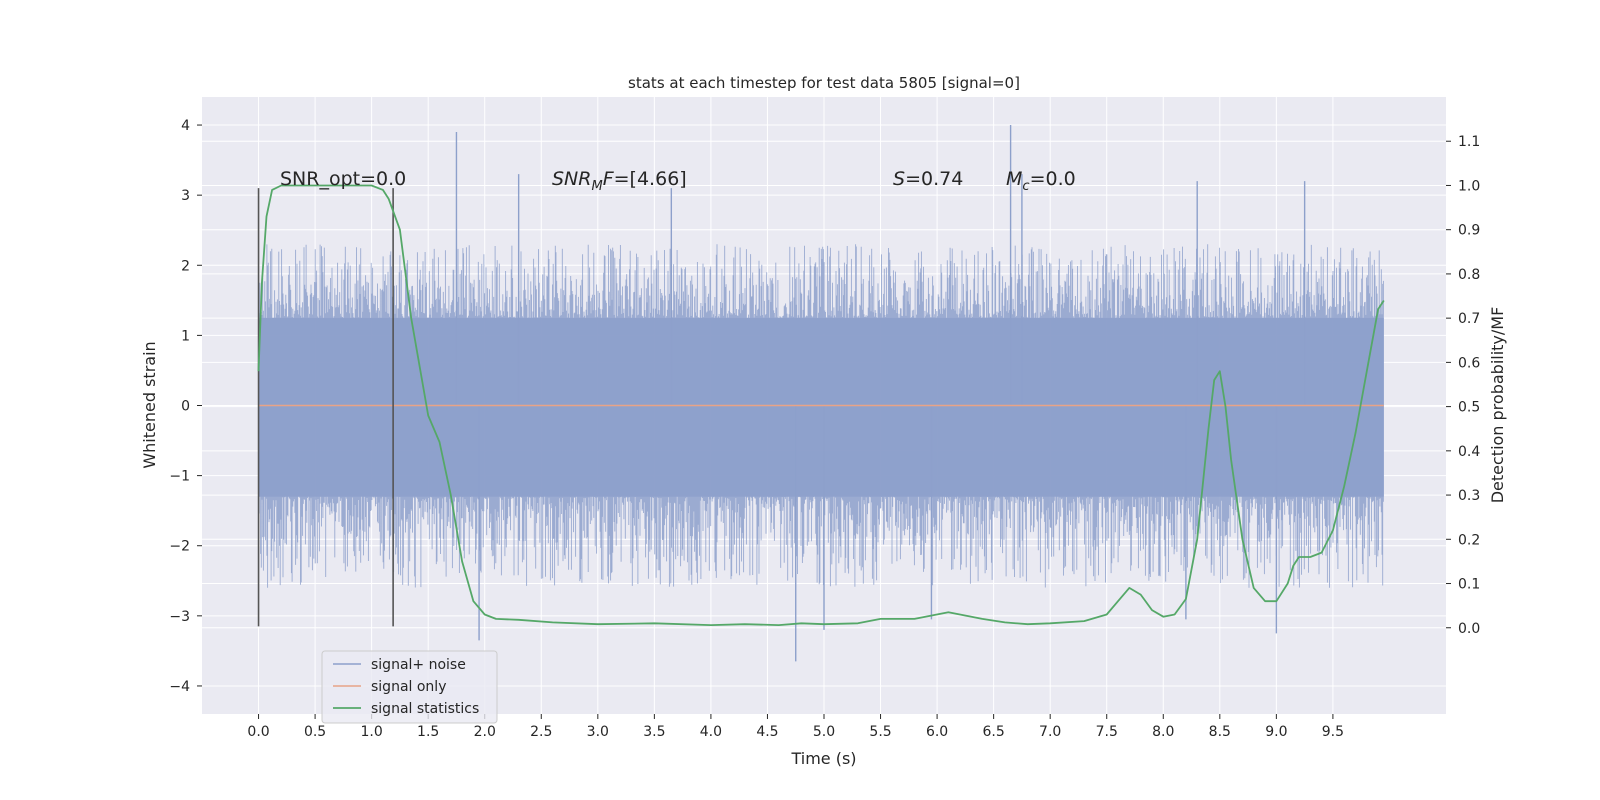 This screenshot has height=800, width=1600. What do you see at coordinates (934, 179) in the screenshot?
I see `annotation-s-value: =0.74` at bounding box center [934, 179].